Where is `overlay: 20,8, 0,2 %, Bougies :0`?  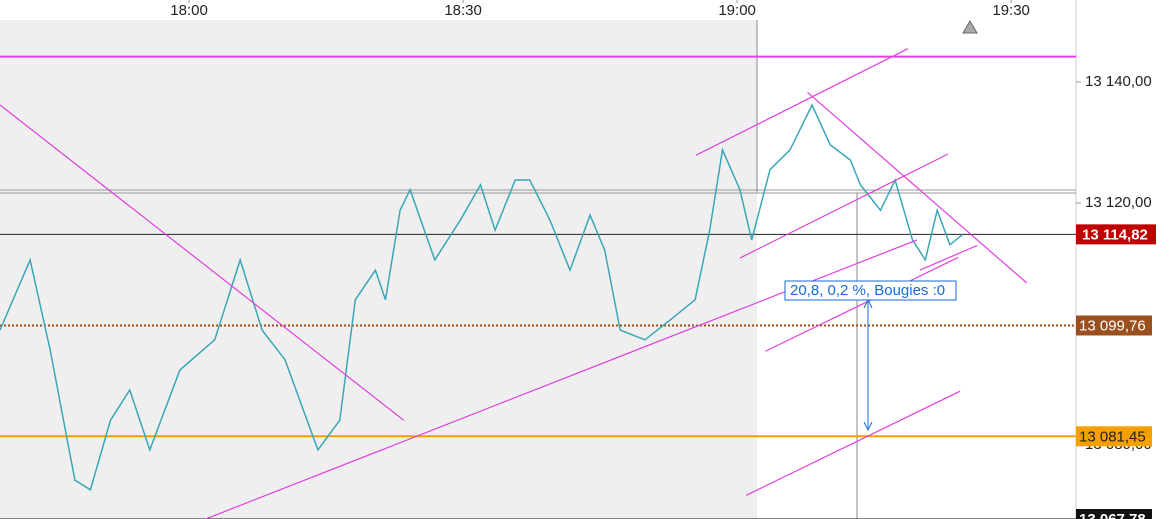 overlay: 20,8, 0,2 %, Bougies :0 is located at coordinates (881, 226).